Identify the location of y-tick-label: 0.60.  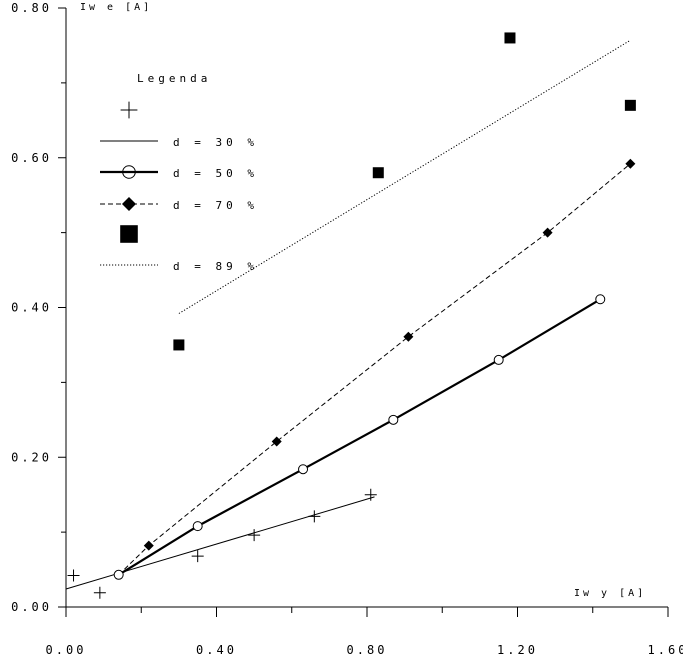
(31, 158).